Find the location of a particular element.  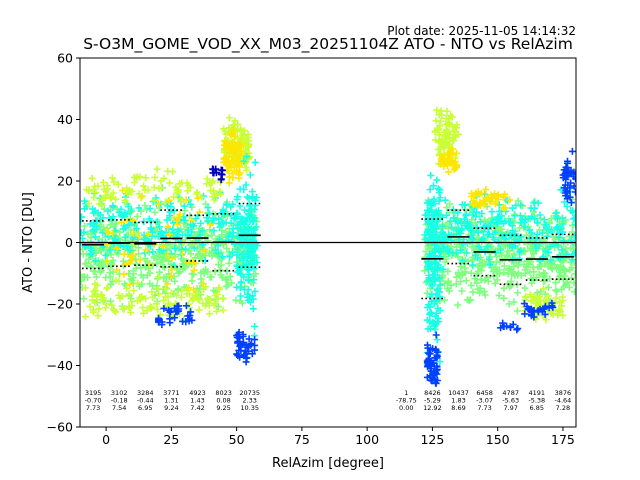

bin-stat-mean: -0.70 is located at coordinates (93, 401).